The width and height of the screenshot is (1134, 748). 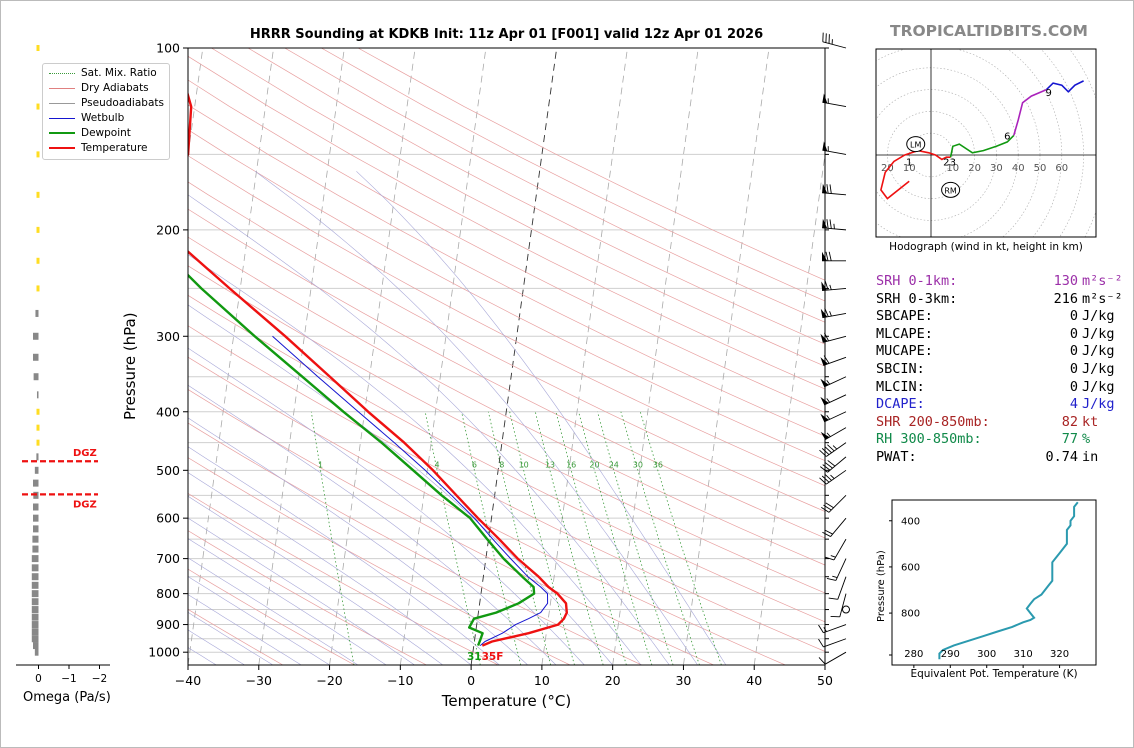 What do you see at coordinates (168, 336) in the screenshot?
I see `y-tick-label: 300` at bounding box center [168, 336].